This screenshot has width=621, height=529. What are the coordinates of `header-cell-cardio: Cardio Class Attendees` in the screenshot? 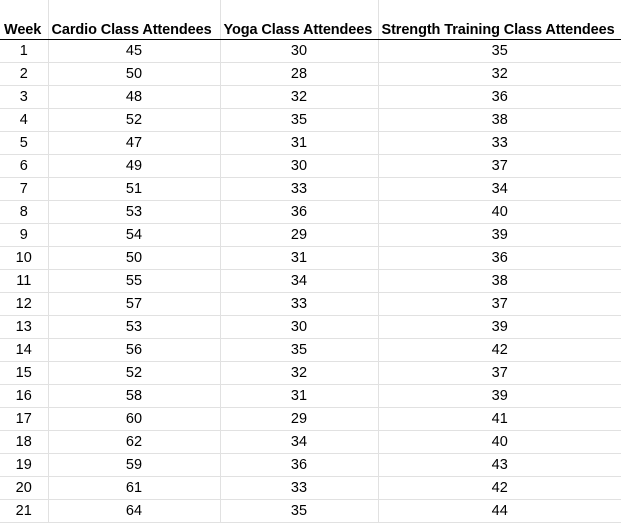 It's located at (134, 20).